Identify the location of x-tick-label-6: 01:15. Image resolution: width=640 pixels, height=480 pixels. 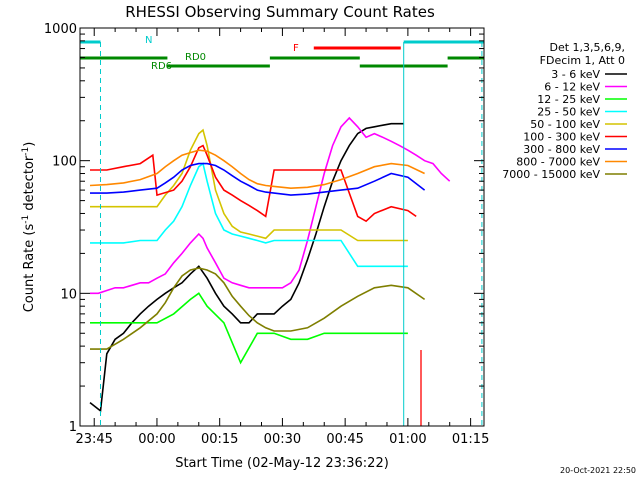
(470, 439).